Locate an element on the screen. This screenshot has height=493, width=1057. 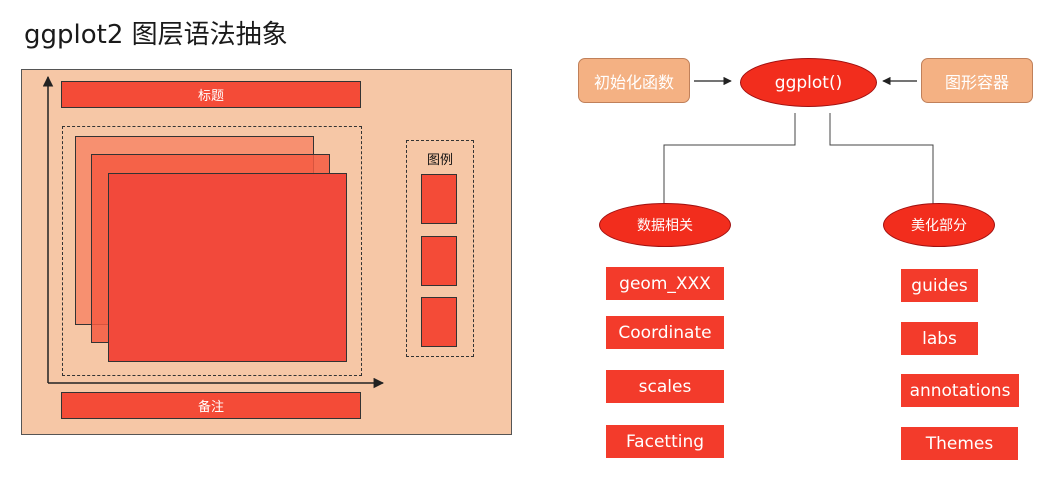
aesthetic-branch-label: 美化部分 is located at coordinates (939, 226).